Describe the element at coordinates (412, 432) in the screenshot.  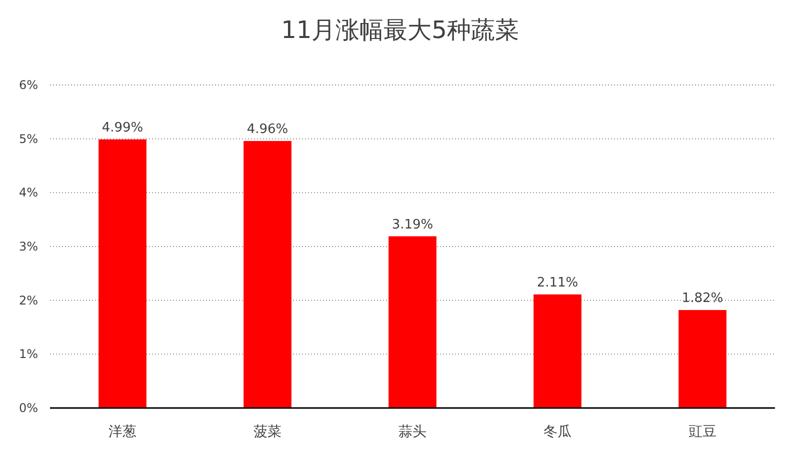
I see `x-tick-label: 蒜头` at that location.